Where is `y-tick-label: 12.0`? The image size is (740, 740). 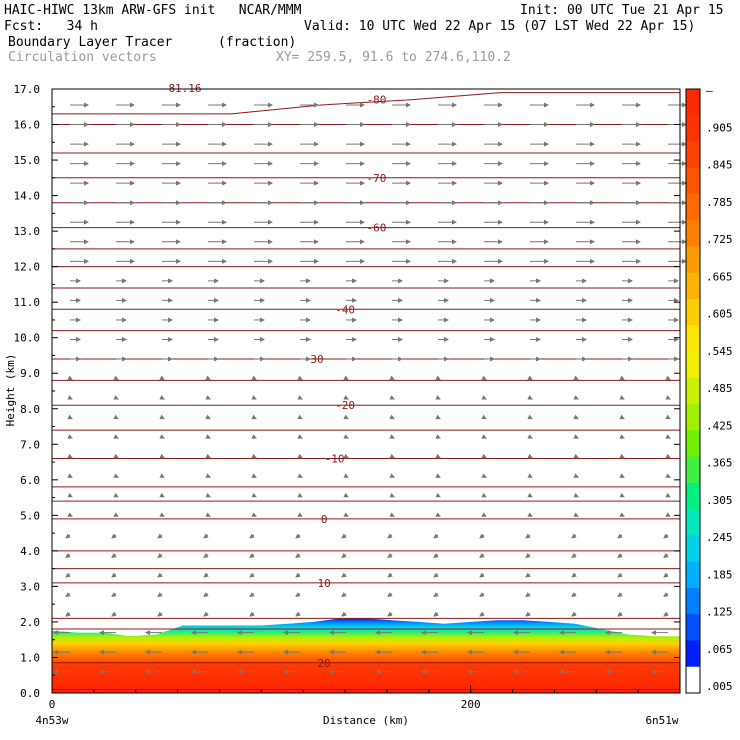 y-tick-label: 12.0 is located at coordinates (27, 267).